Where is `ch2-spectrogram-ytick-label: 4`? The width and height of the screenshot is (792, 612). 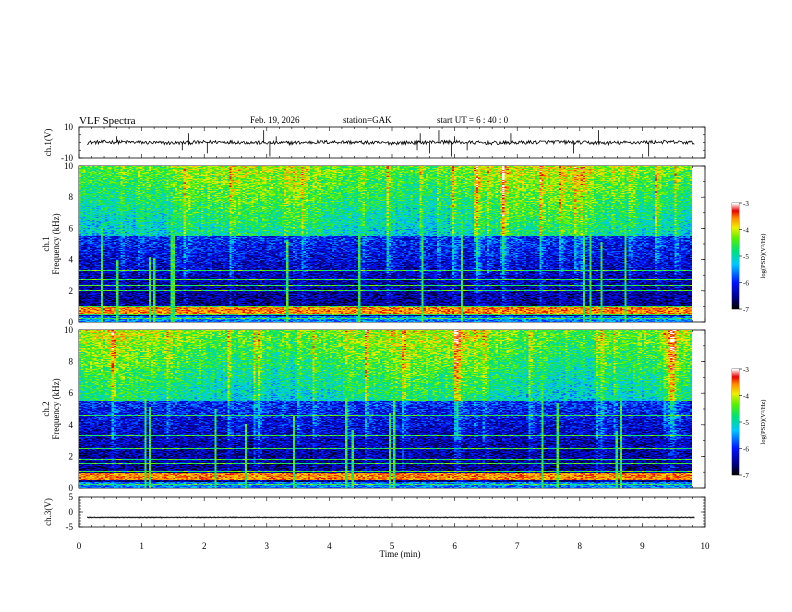 ch2-spectrogram-ytick-label: 4 is located at coordinates (71, 425).